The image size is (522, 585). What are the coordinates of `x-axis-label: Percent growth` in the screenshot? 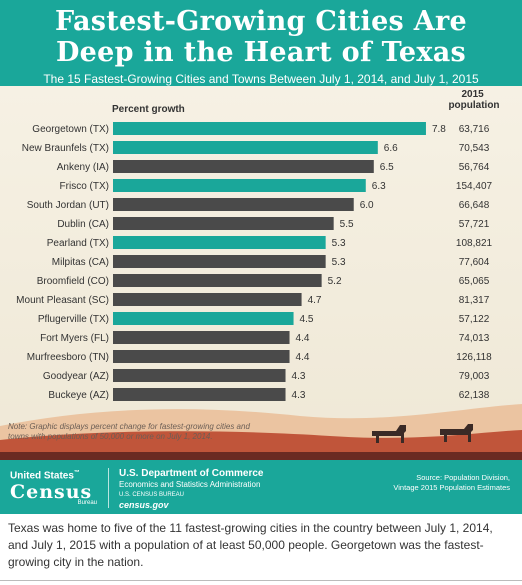 It's located at (148, 109).